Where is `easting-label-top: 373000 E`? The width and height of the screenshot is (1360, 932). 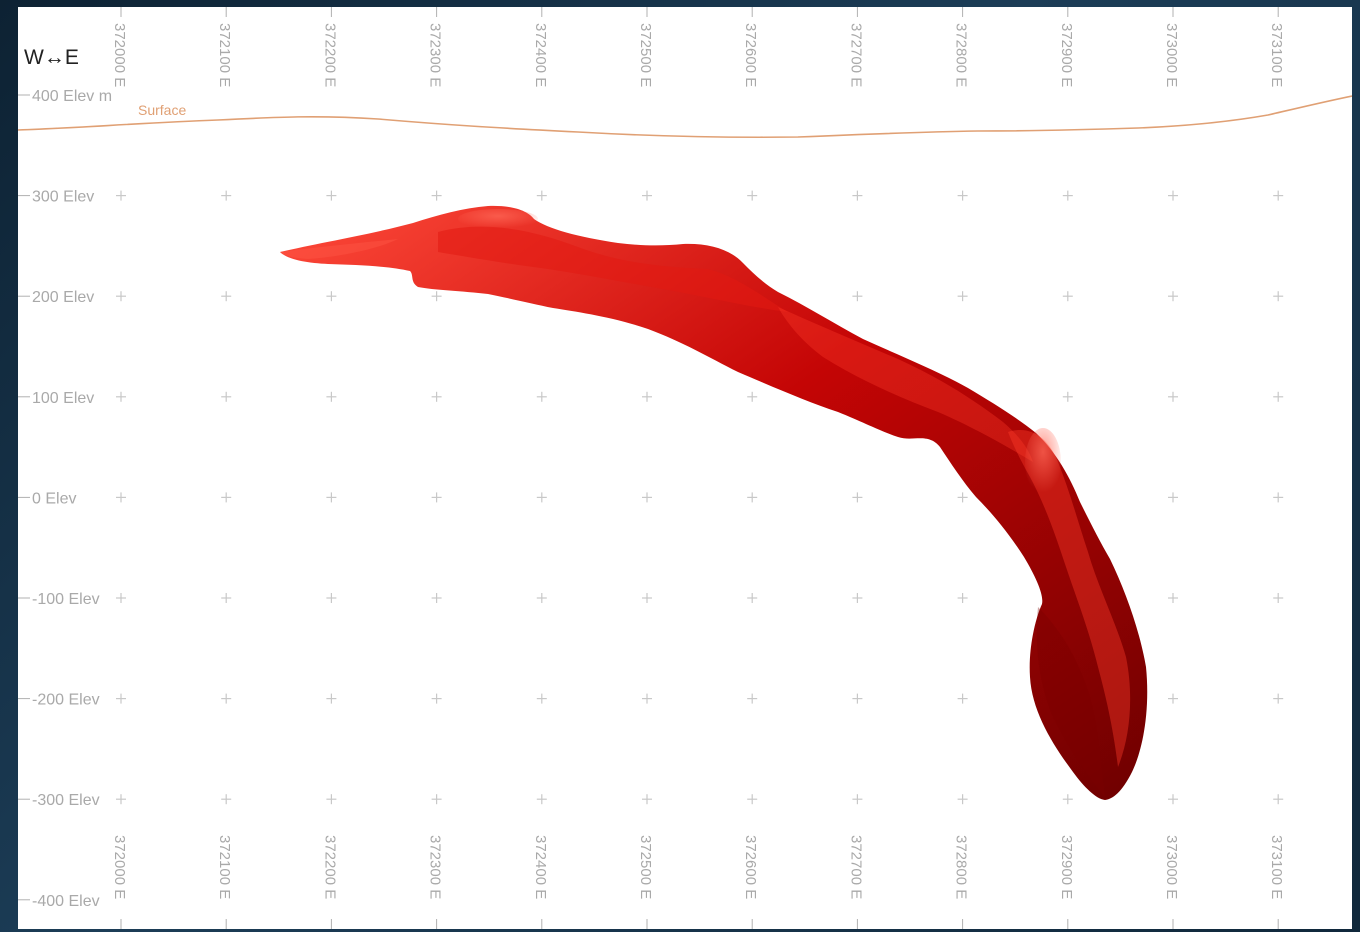
easting-label-top: 373000 E is located at coordinates (1171, 55).